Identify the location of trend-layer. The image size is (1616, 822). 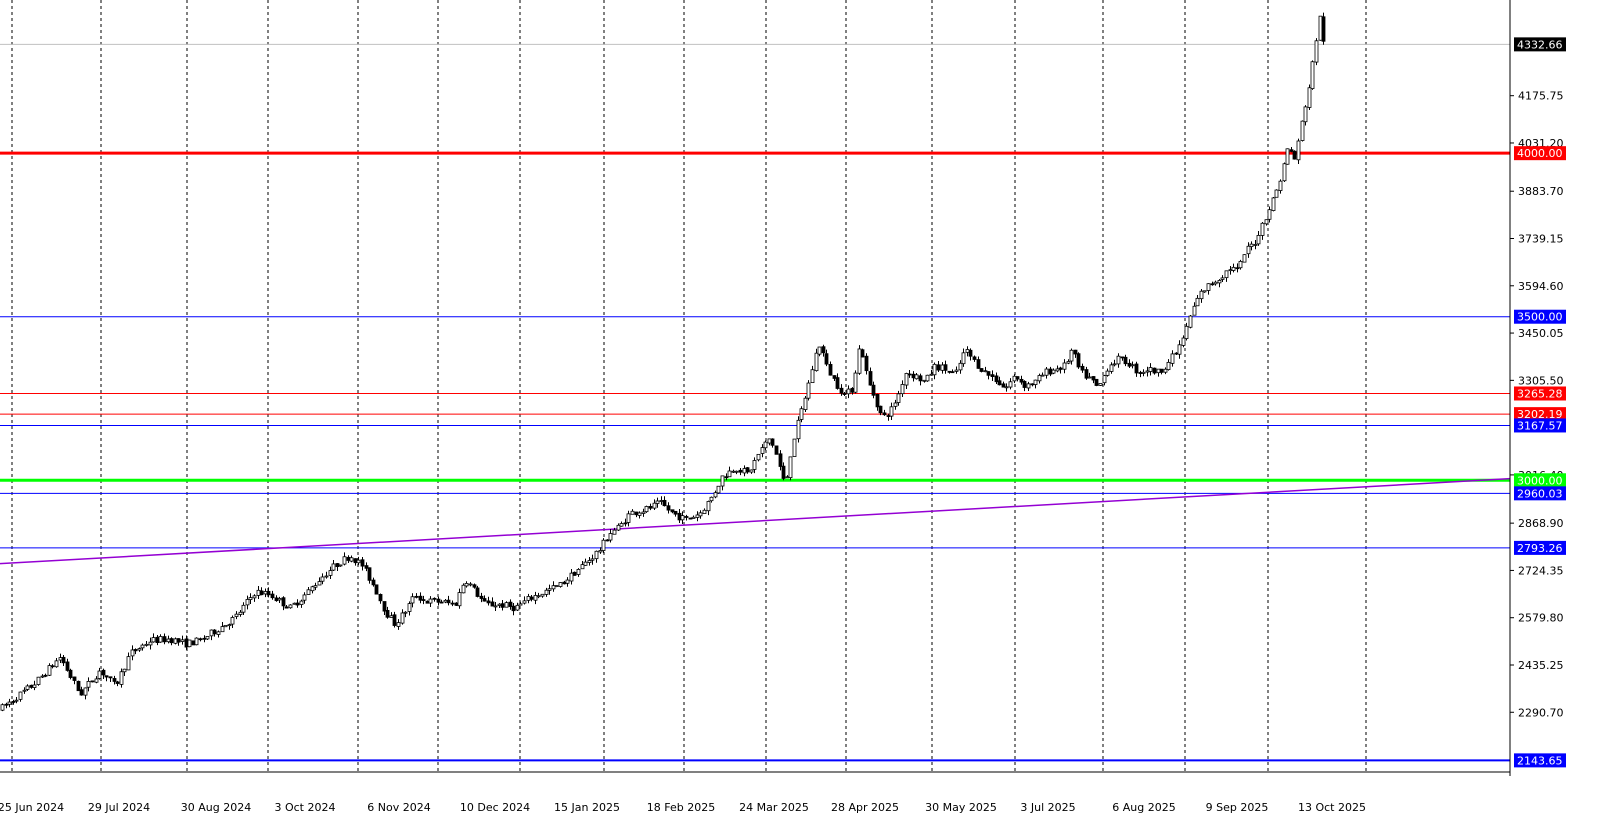
(755, 521).